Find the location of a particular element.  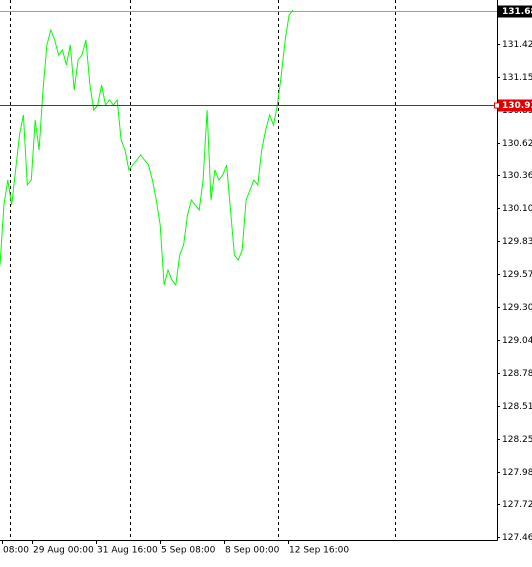

y-tick-label: 129.305 is located at coordinates (517, 308).